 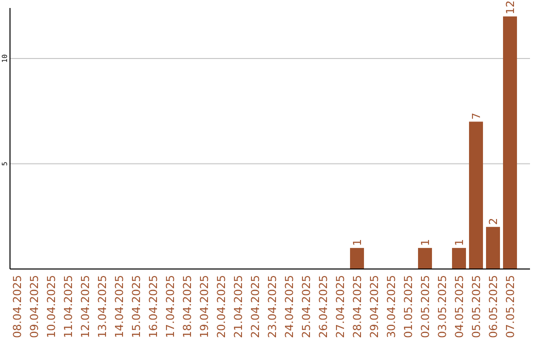 I want to click on x-tick-label: 07.05.2025, so click(x=510, y=306).